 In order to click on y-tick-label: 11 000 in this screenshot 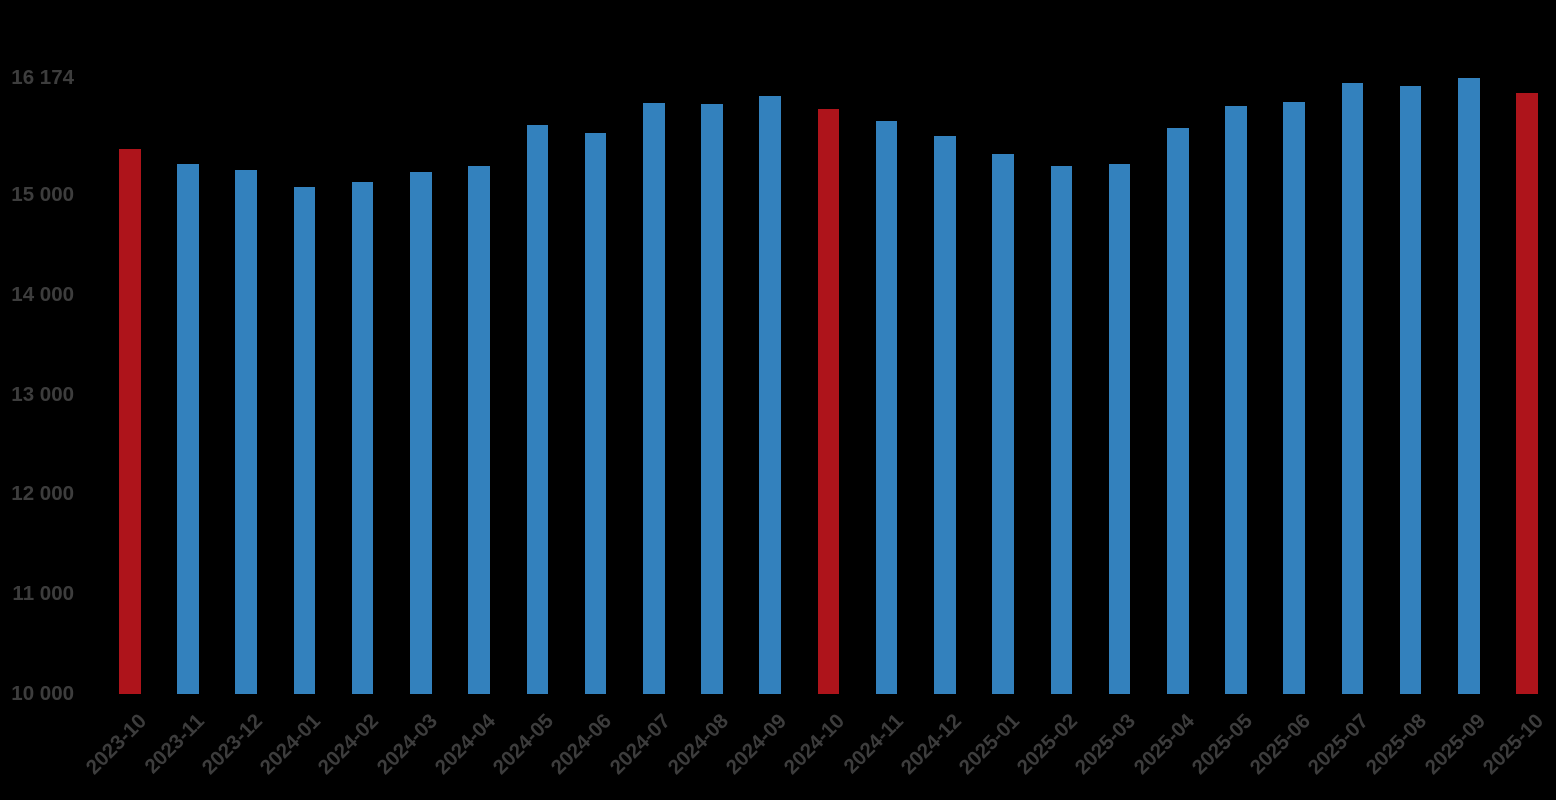, I will do `click(43, 594)`.